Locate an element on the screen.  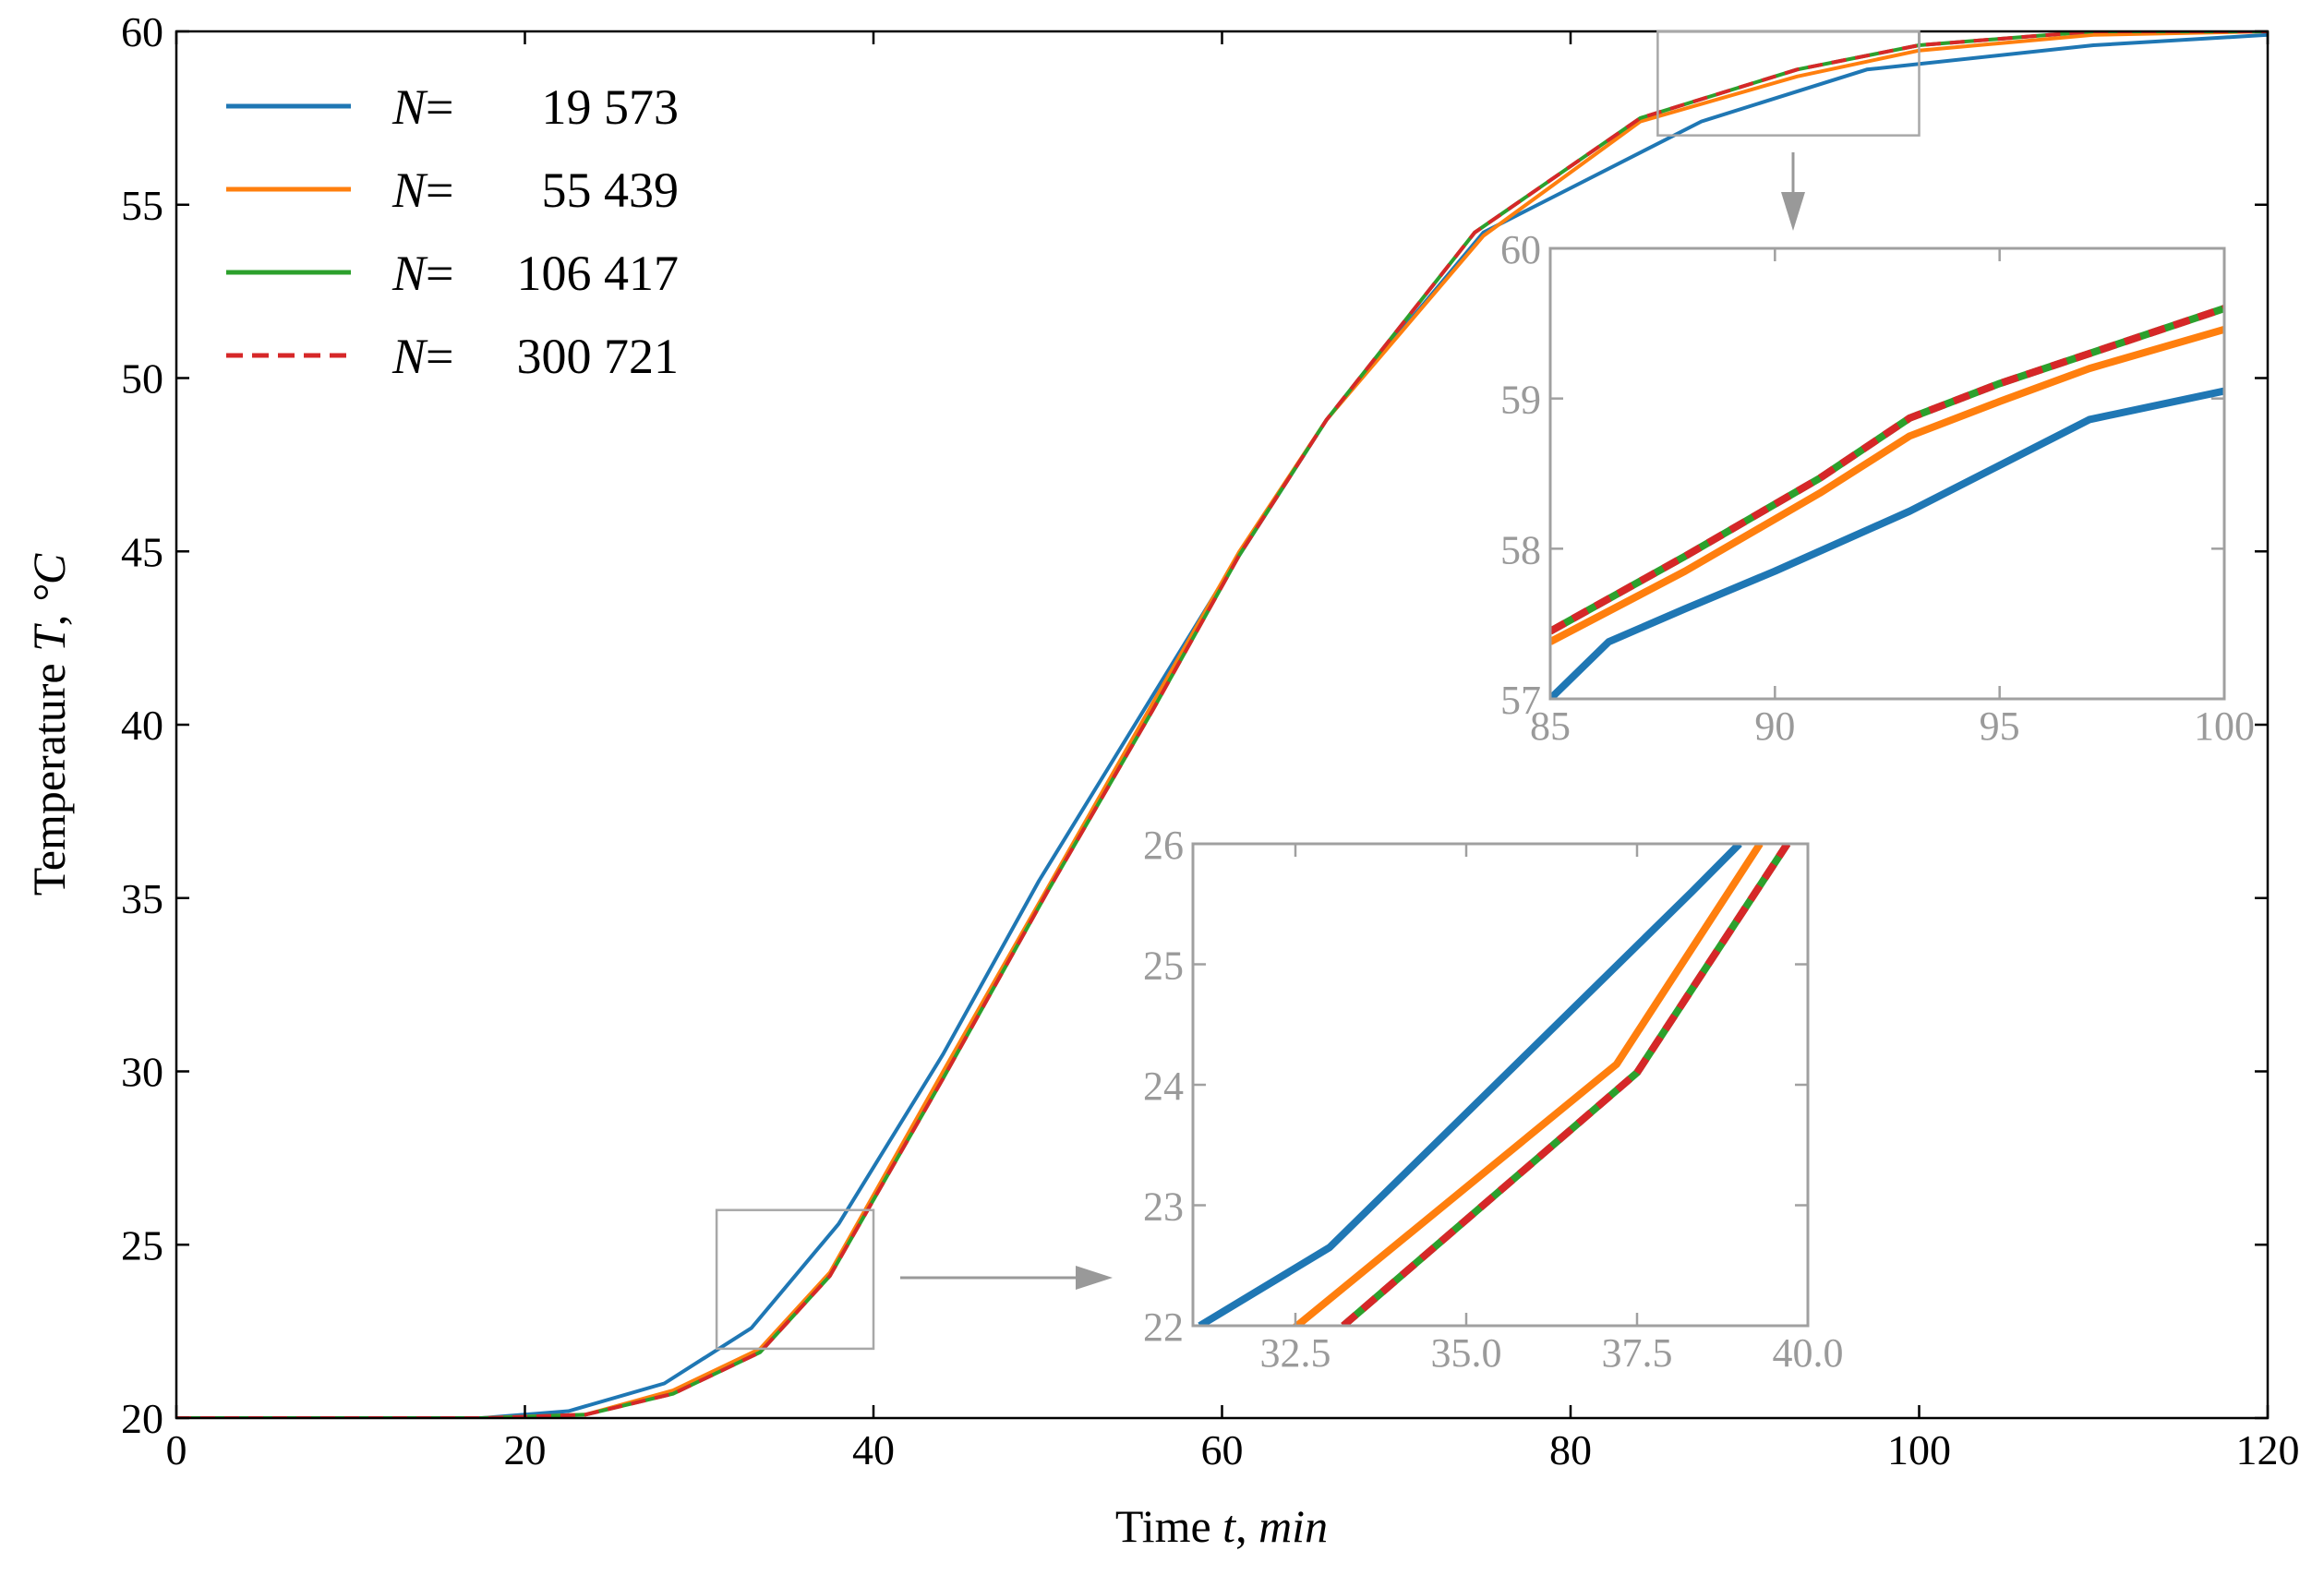
label-part: t is located at coordinates (1229, 1526).